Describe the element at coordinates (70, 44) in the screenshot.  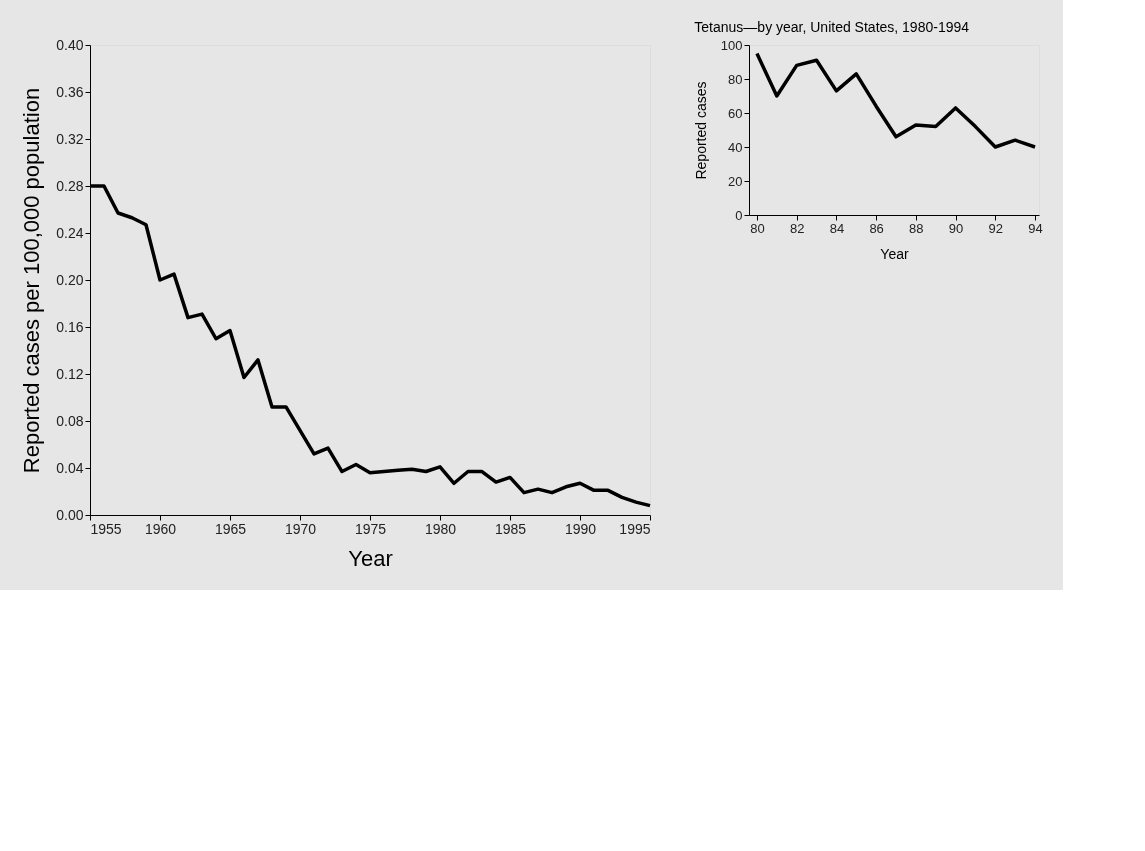
I see `y-tick-label: 0.40` at that location.